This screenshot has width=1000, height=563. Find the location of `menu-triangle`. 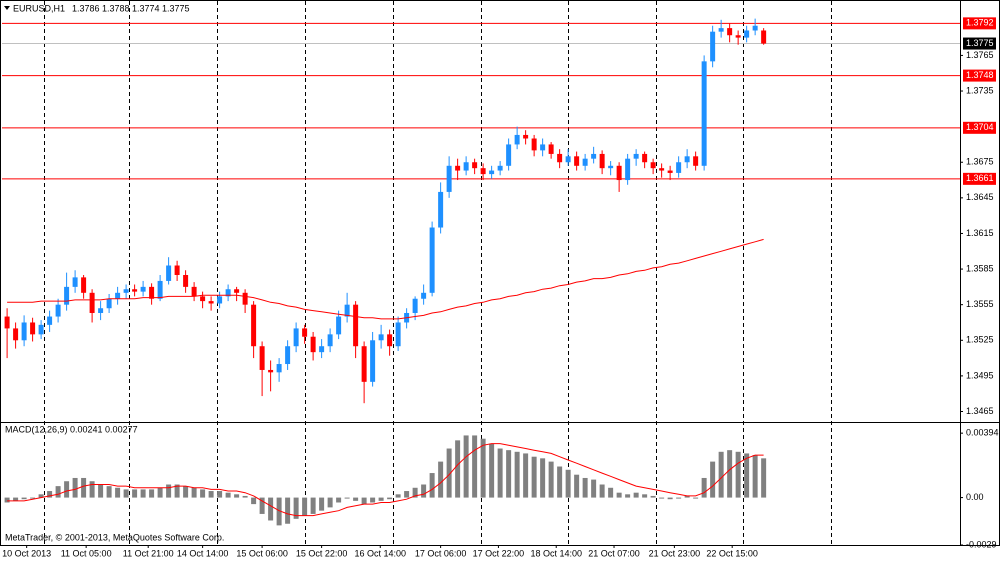

menu-triangle is located at coordinates (7, 8).